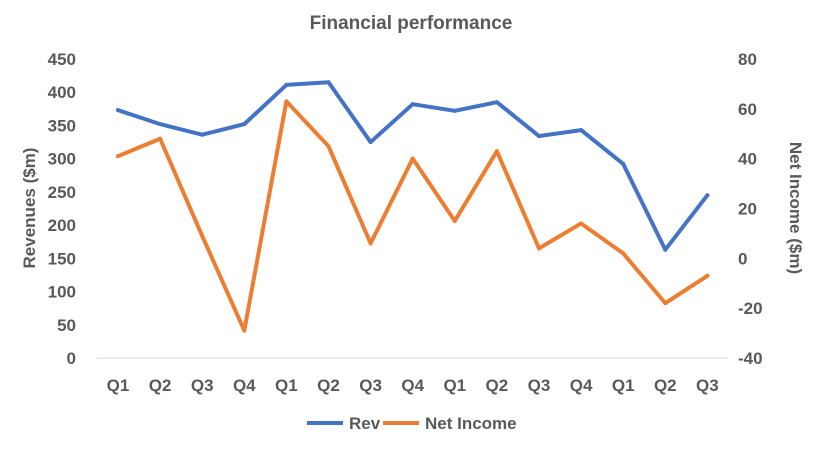  What do you see at coordinates (62, 159) in the screenshot?
I see `y-tick-label: 300` at bounding box center [62, 159].